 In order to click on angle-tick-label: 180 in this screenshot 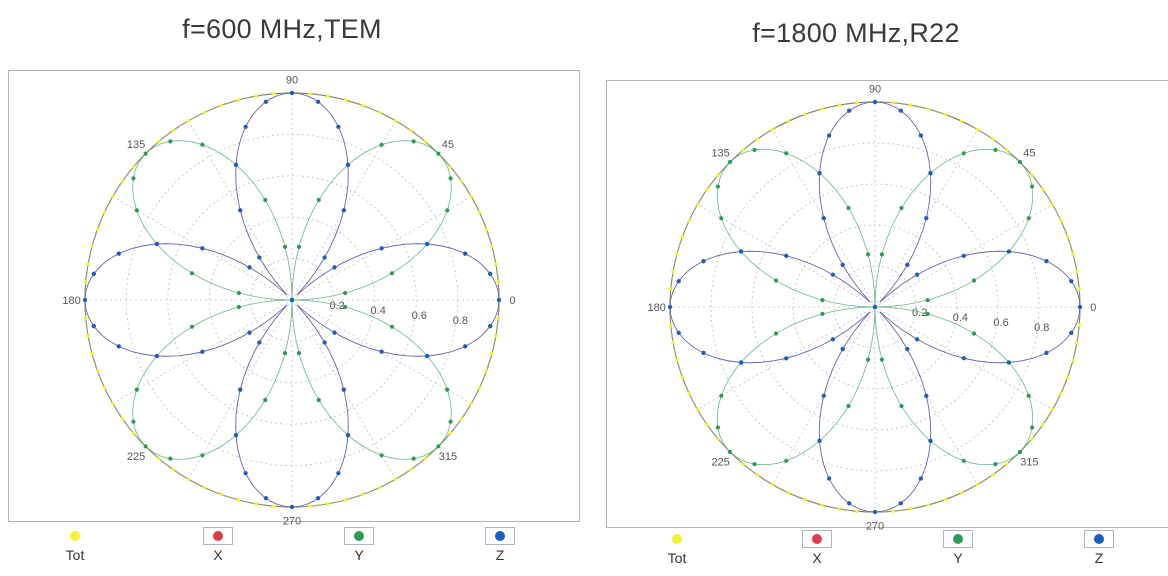, I will do `click(656, 308)`.